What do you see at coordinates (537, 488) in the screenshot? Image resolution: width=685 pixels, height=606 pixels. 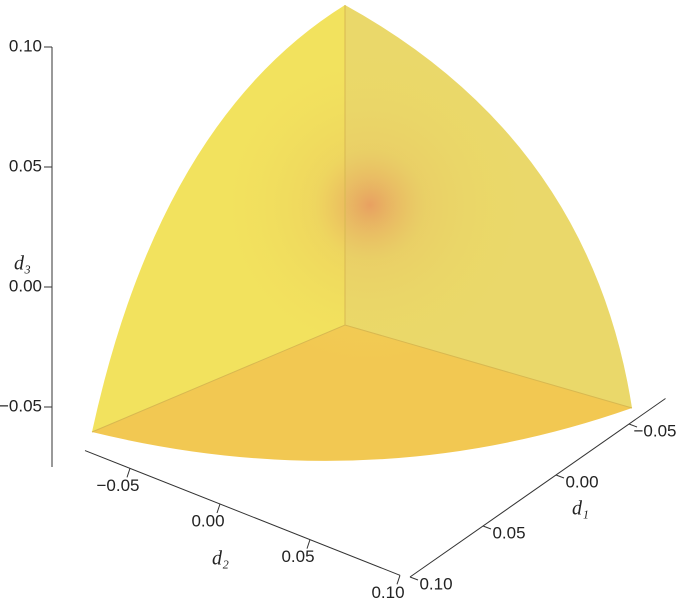 I see `x-axis` at bounding box center [537, 488].